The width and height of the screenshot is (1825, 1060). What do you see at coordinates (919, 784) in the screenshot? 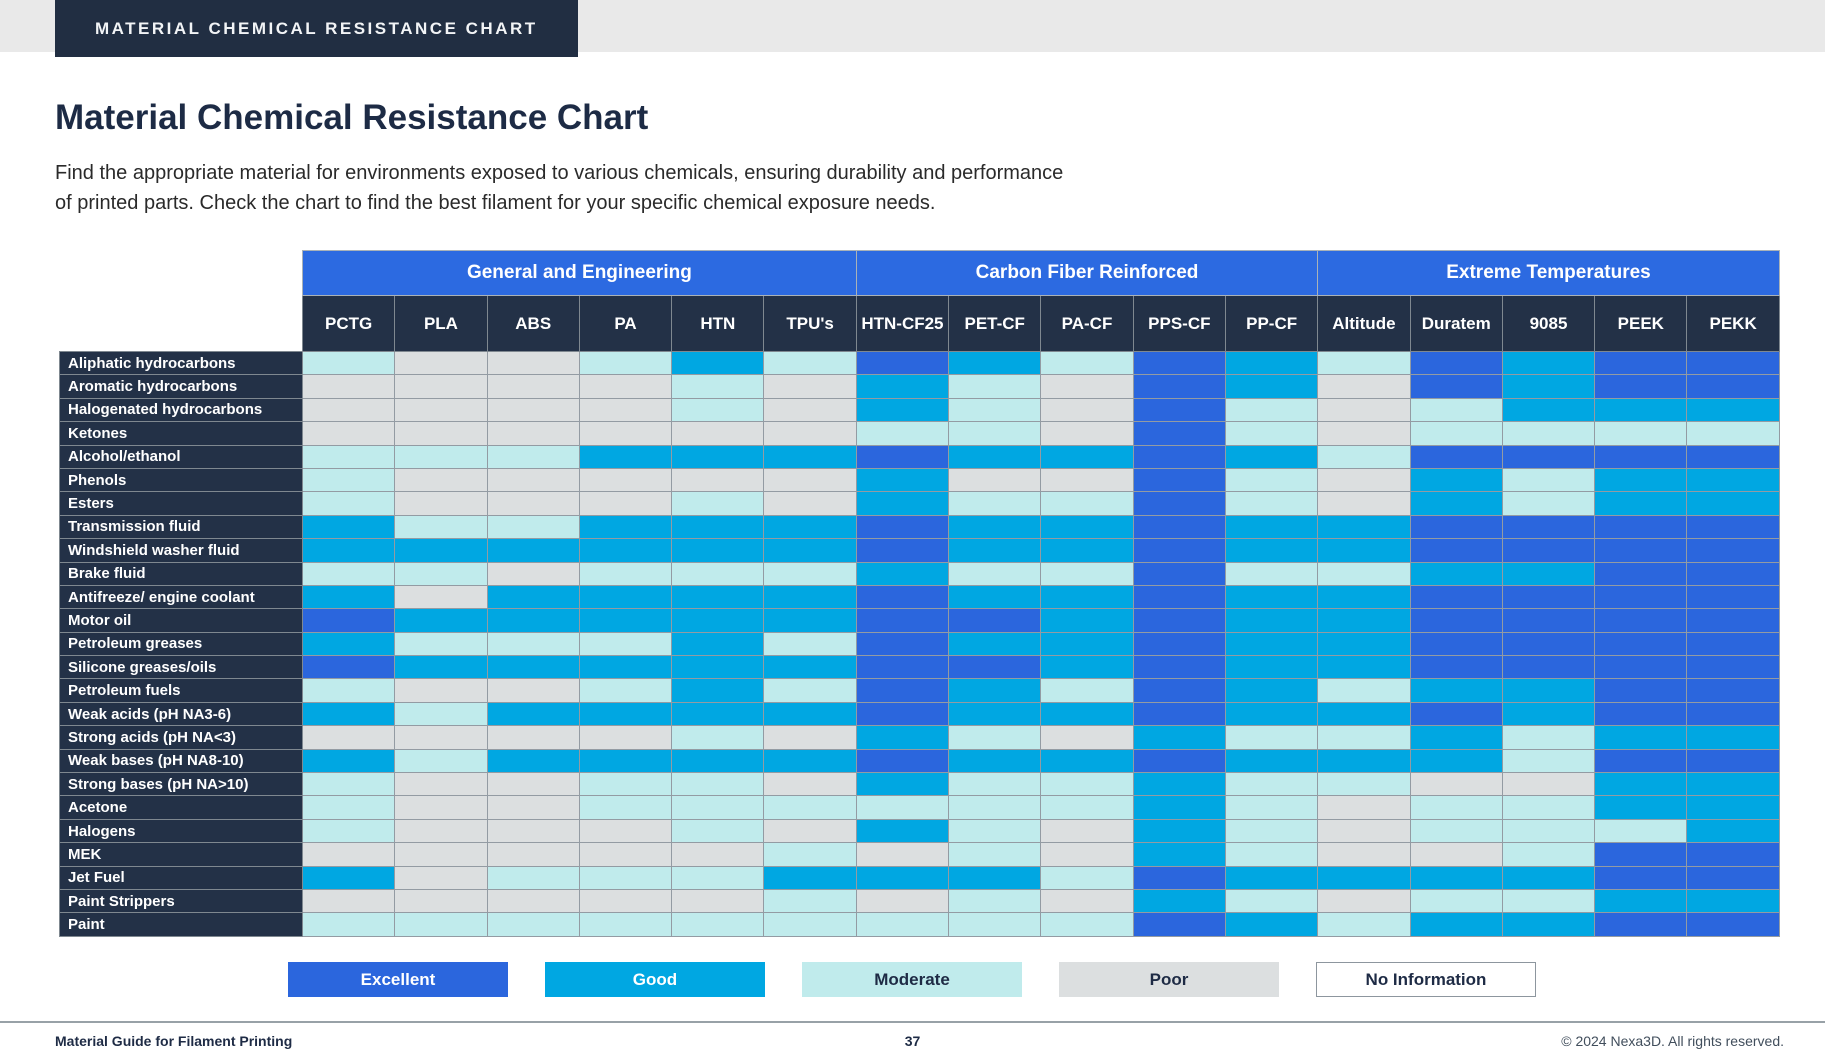
I see `table-row: Strong bases (pH NA>10)` at bounding box center [919, 784].